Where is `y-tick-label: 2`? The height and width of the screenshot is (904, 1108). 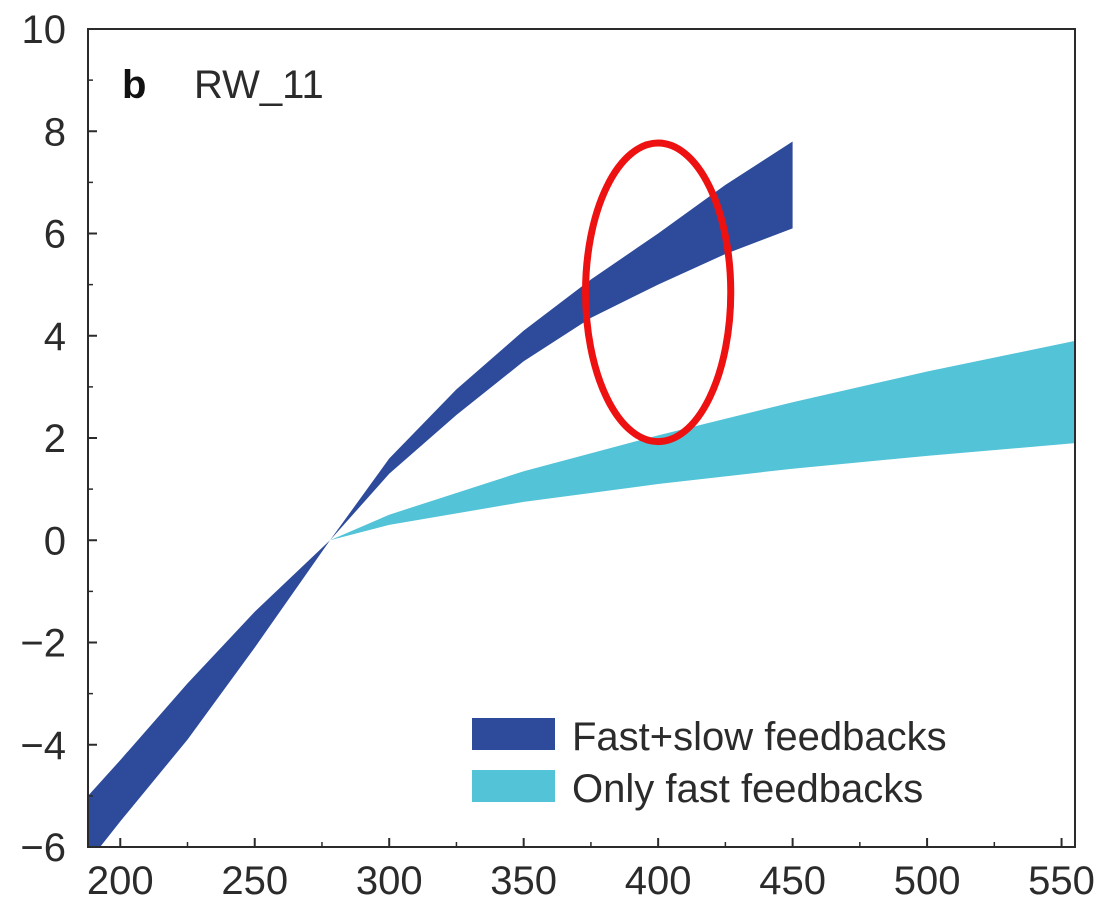
y-tick-label: 2 is located at coordinates (55, 439).